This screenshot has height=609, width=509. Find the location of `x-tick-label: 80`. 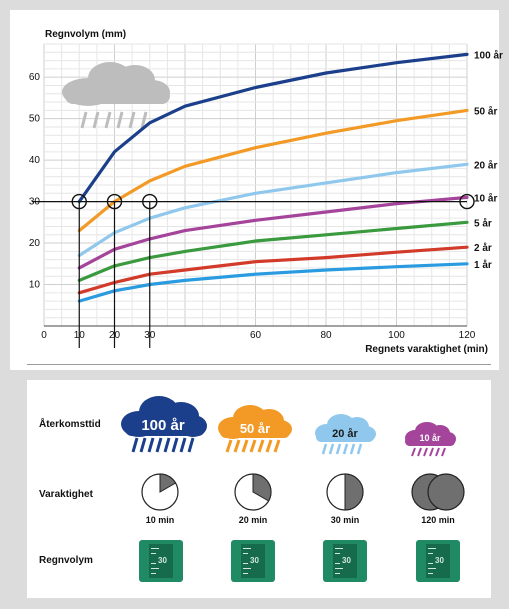

x-tick-label: 80 is located at coordinates (326, 335).